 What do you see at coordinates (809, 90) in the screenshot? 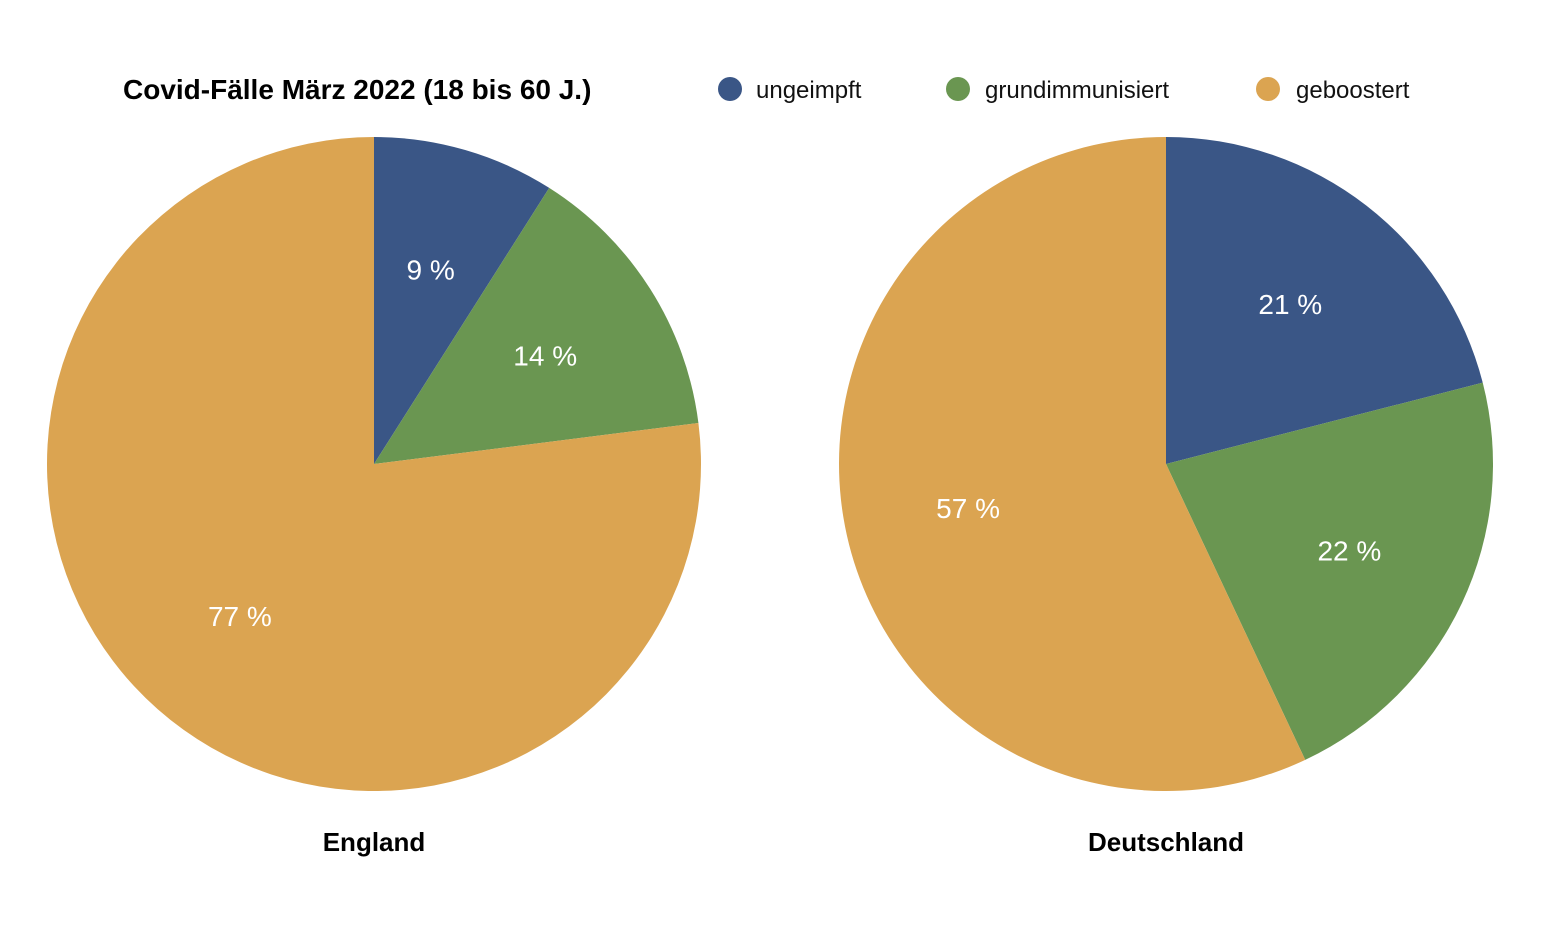
I see `legend-label-0: ungeimpft` at bounding box center [809, 90].